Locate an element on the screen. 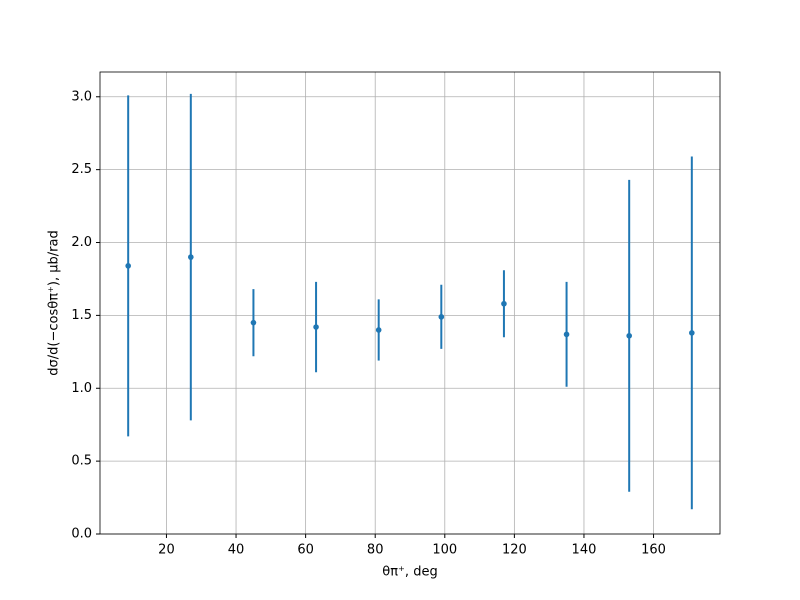 Image resolution: width=800 pixels, height=600 pixels. x-tick-label: 20 is located at coordinates (166, 550).